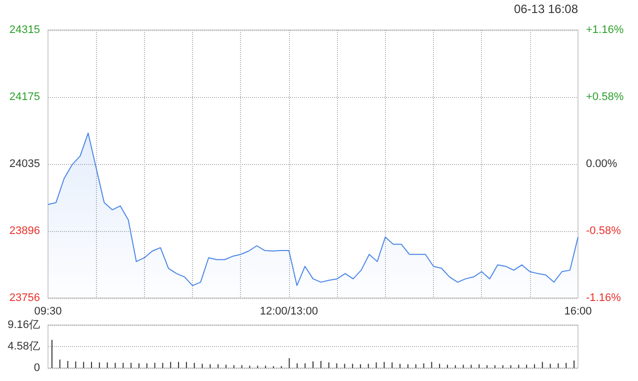 Image resolution: width=638 pixels, height=381 pixels. Describe the element at coordinates (37, 368) in the screenshot. I see `y-tick-label: 0` at that location.